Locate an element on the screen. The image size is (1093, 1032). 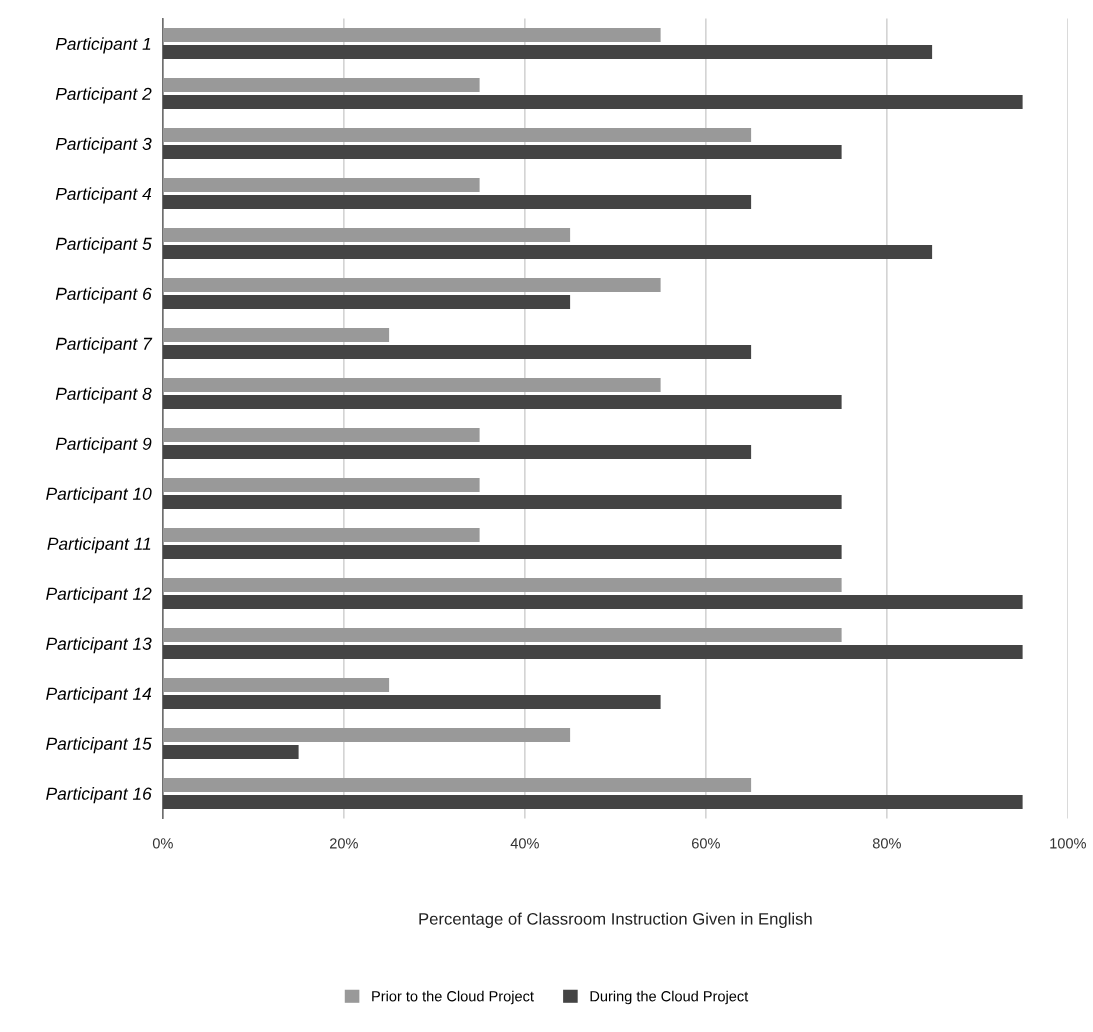
y-tick-label: Participant 13 is located at coordinates (99, 645).